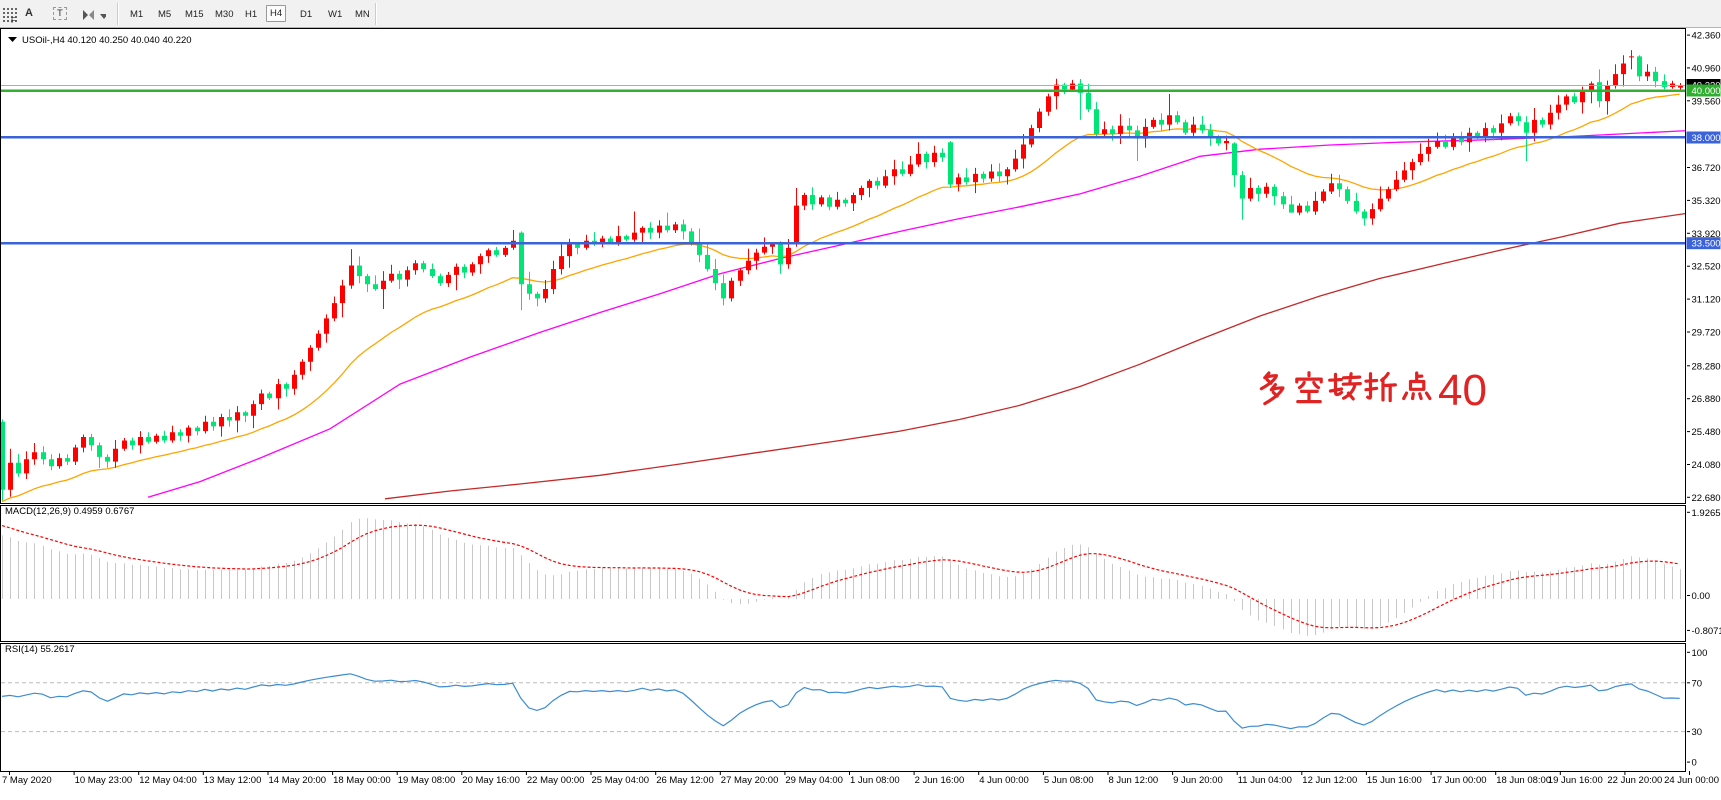  What do you see at coordinates (1634, 780) in the screenshot?
I see `svg-text: 22 Jun 20:00` at bounding box center [1634, 780].